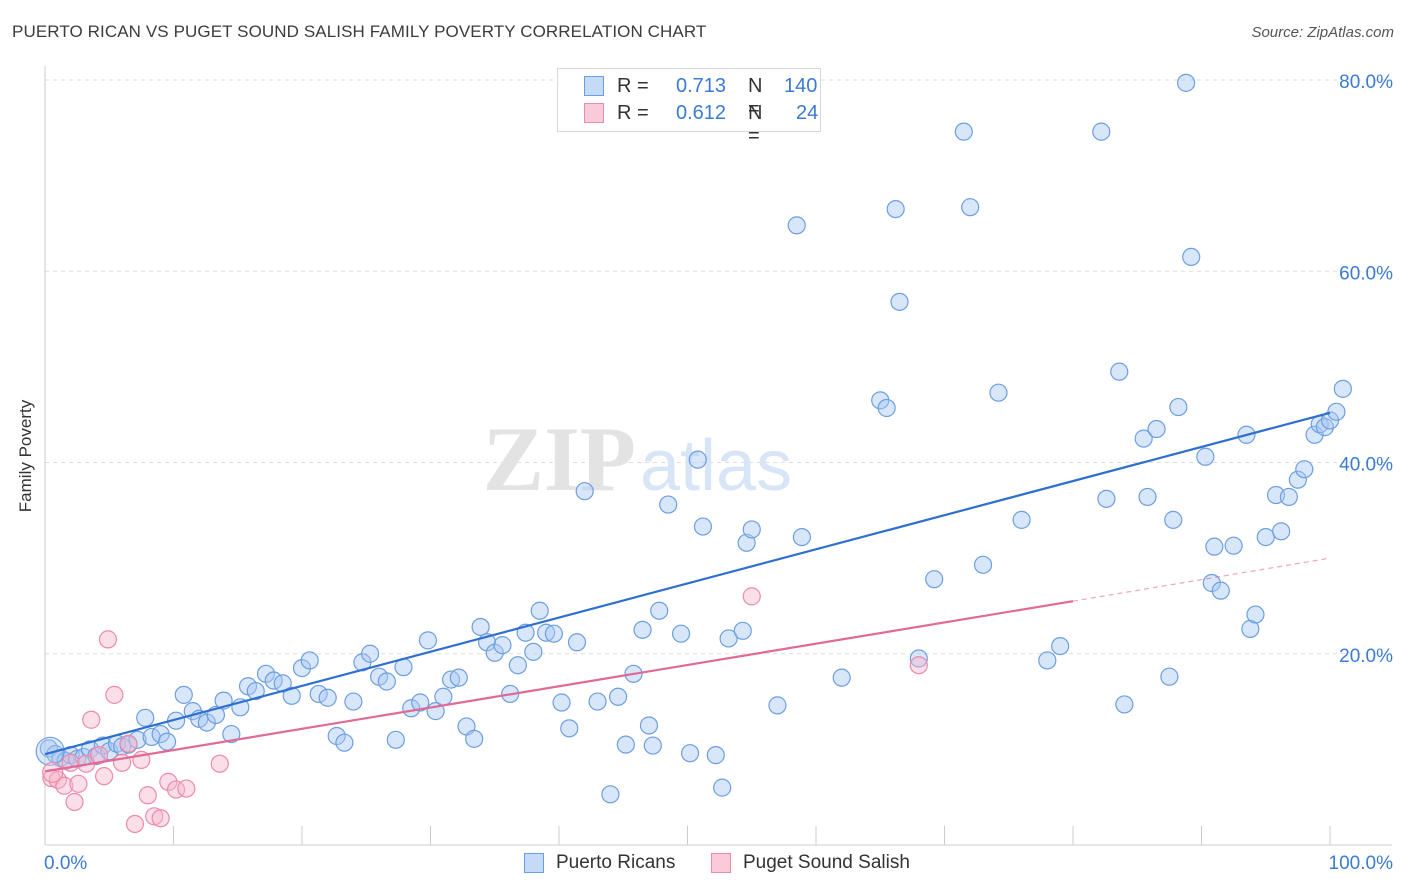 Image resolution: width=1406 pixels, height=892 pixels. I want to click on point-puget-sound-salish-cluster, so click(53, 772).